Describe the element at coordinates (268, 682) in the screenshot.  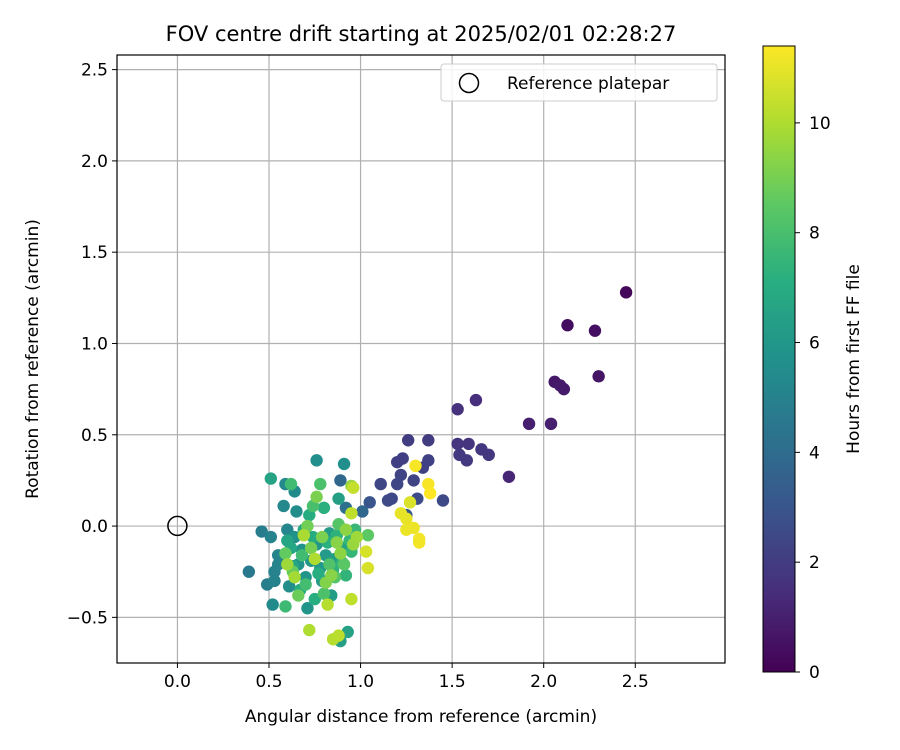
I see `x-tick-label: 0.5` at that location.